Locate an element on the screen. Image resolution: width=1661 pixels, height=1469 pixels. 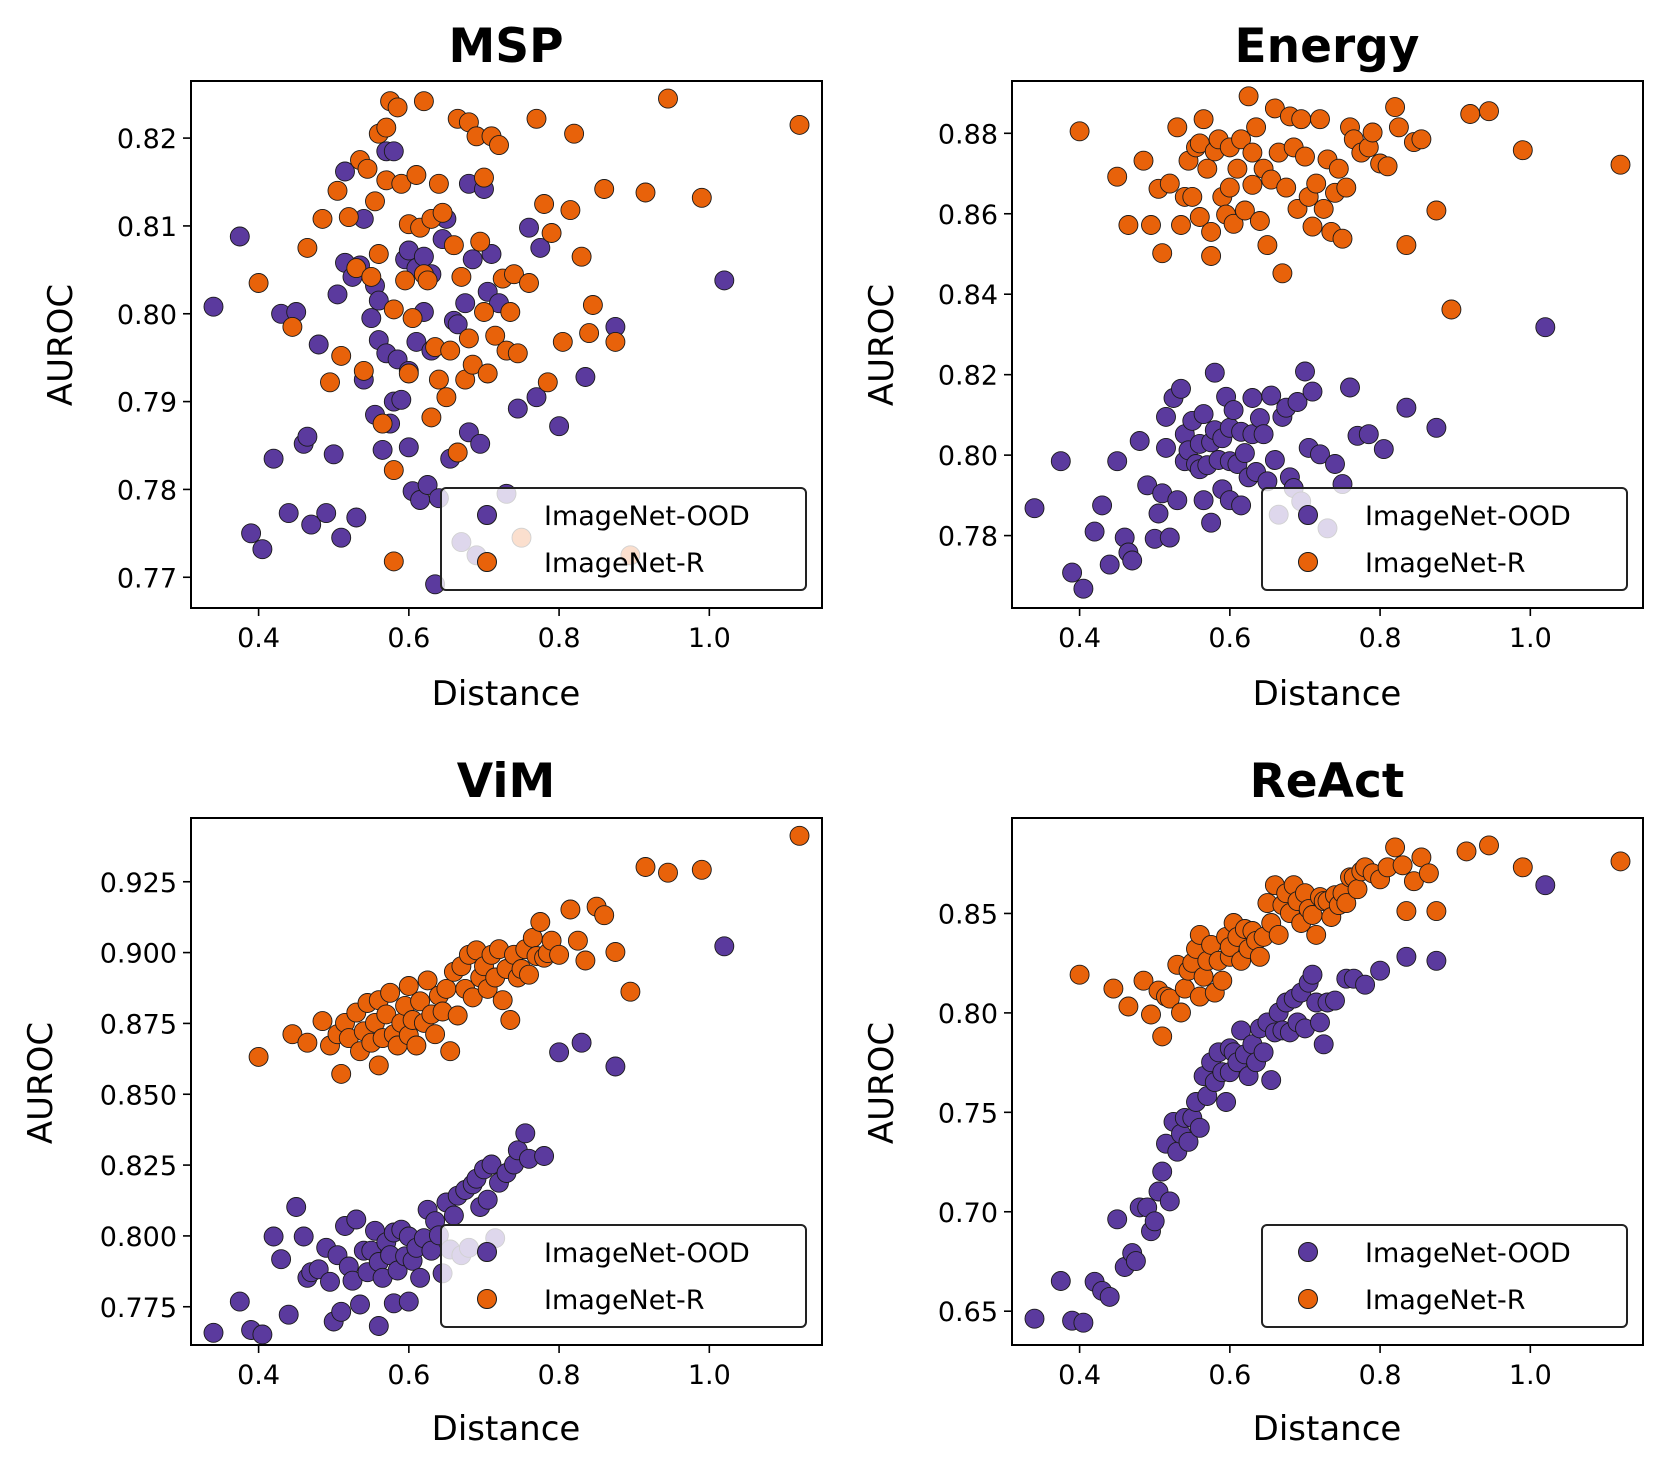
legend-msp: ImageNet-OOD ImageNet-R is located at coordinates (623, 539).